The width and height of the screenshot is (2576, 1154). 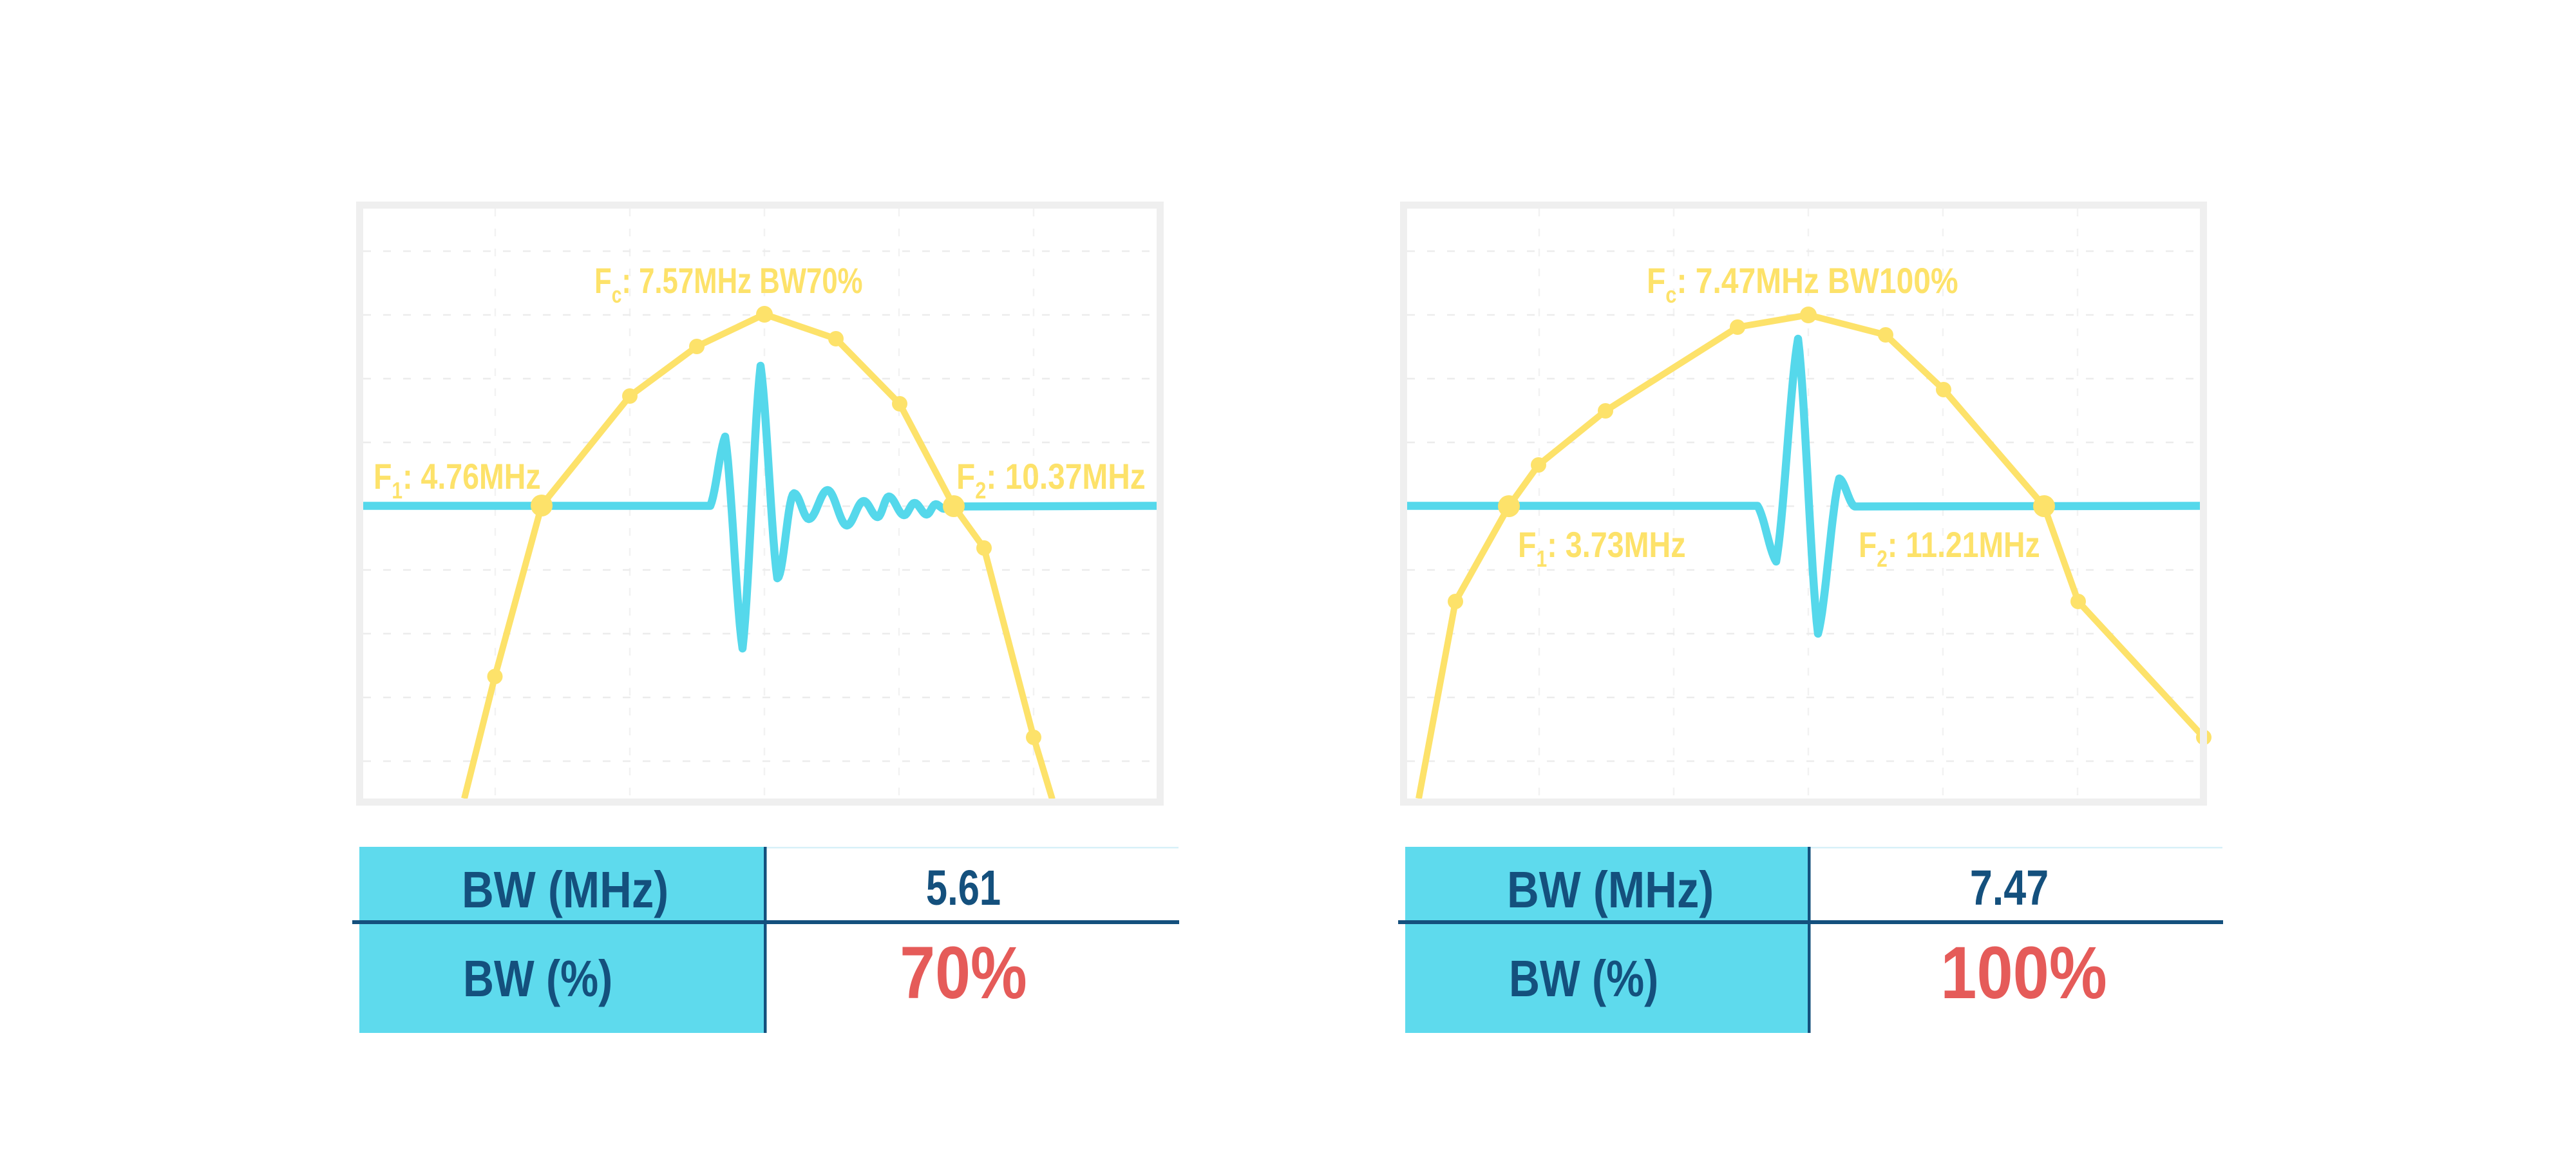 I want to click on svg-text: F2: 11.21MHz, so click(x=1950, y=548).